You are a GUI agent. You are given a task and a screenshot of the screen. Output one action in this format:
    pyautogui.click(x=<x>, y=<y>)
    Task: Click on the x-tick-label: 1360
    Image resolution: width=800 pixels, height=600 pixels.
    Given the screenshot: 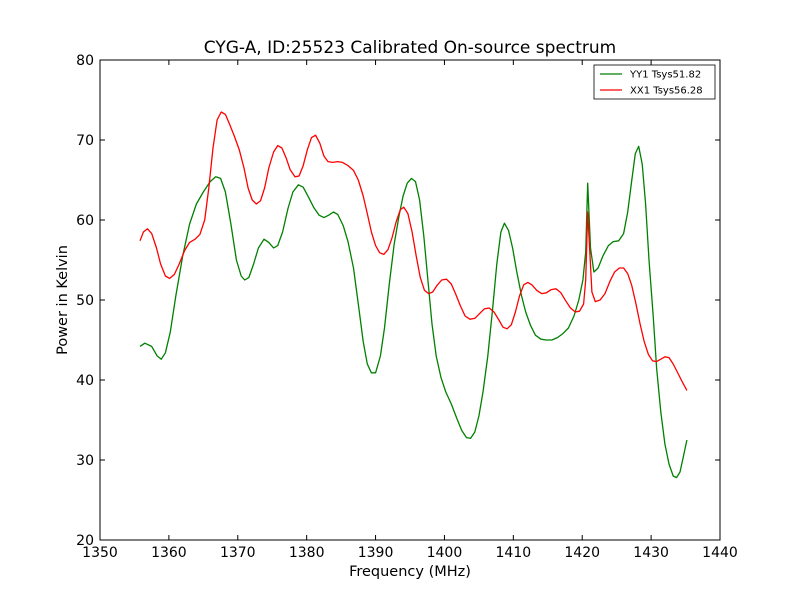 What is the action you would take?
    pyautogui.click(x=169, y=553)
    